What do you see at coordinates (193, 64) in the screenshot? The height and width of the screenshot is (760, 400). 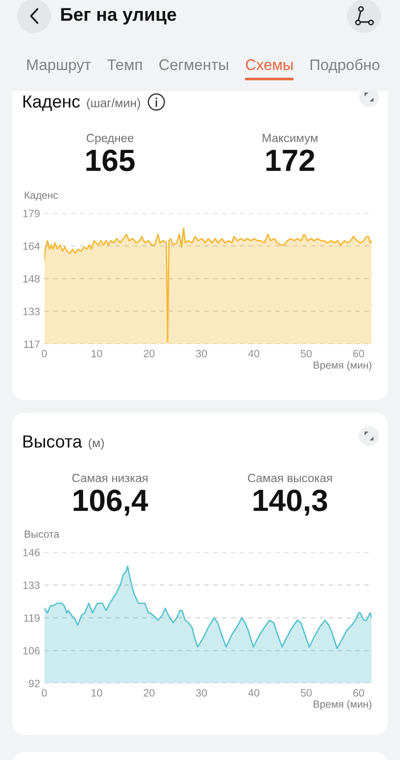 I see `category-label: Сегменты` at bounding box center [193, 64].